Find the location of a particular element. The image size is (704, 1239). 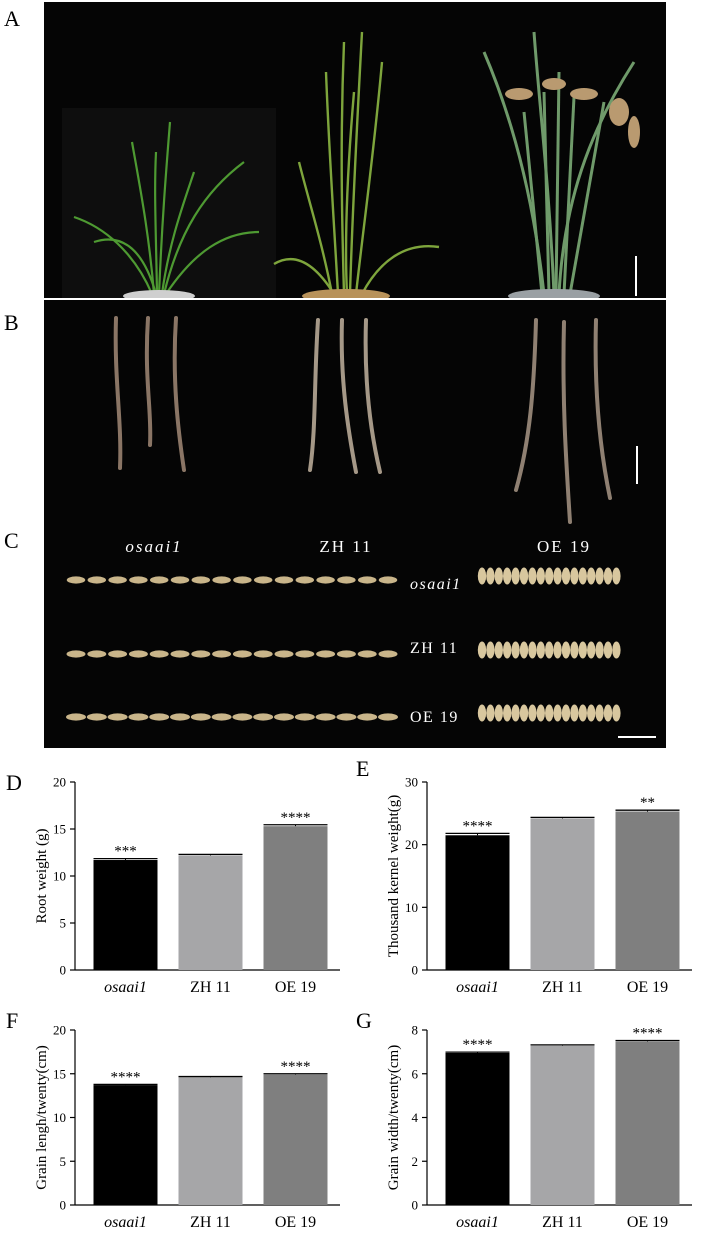

panel-letter-c: C is located at coordinates (11, 540).